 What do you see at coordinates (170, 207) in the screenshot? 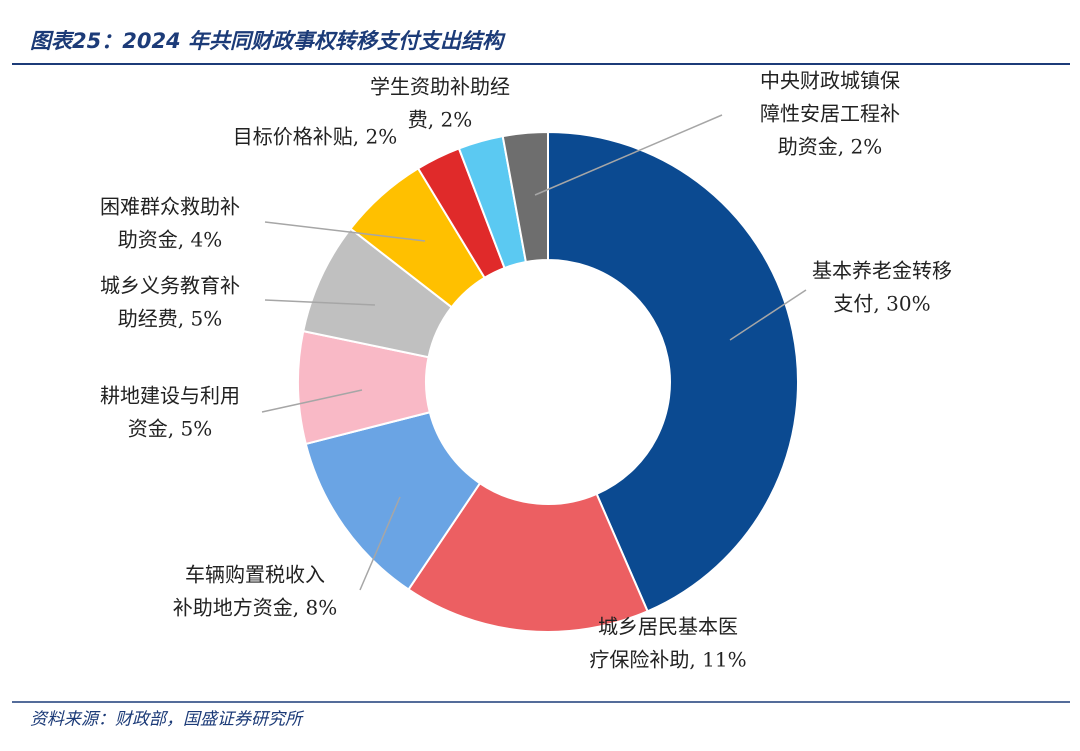
I see `data-label: 困难群众救助补` at bounding box center [170, 207].